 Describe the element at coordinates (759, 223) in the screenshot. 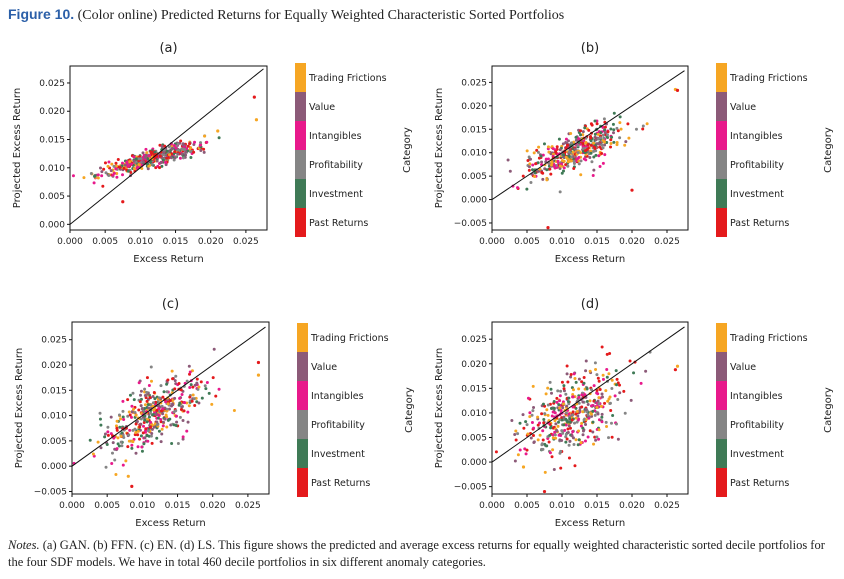

I see `legend-label: Past Returns` at that location.